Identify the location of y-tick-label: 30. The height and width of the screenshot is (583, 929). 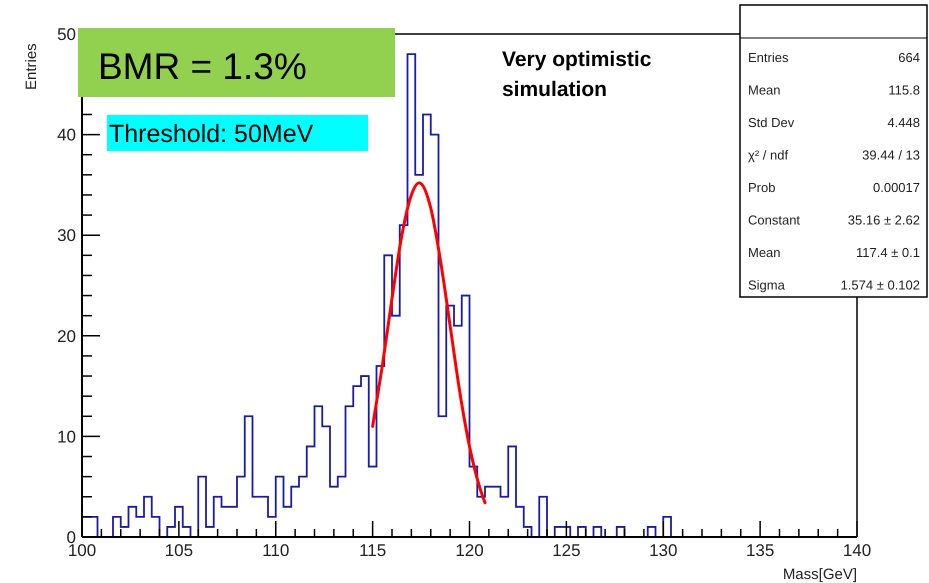
(66, 236).